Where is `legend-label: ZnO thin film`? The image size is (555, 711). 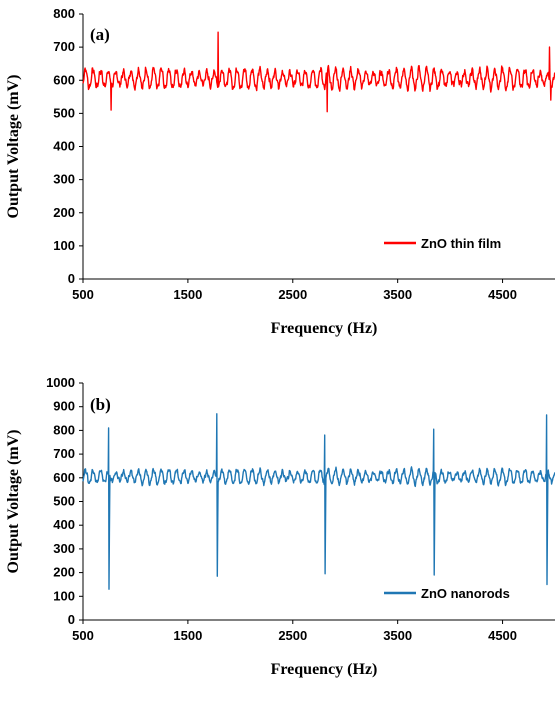
legend-label: ZnO thin film is located at coordinates (461, 243).